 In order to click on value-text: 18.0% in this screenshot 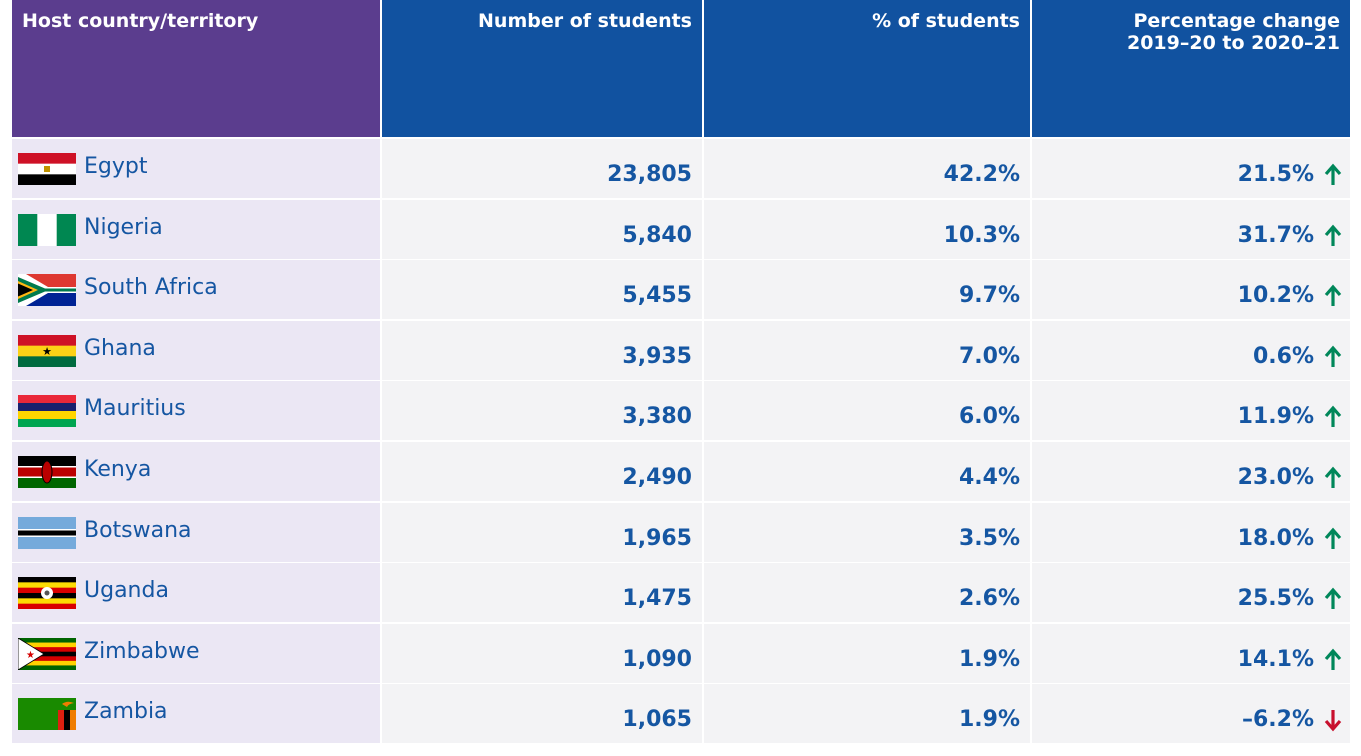, I will do `click(1275, 538)`.